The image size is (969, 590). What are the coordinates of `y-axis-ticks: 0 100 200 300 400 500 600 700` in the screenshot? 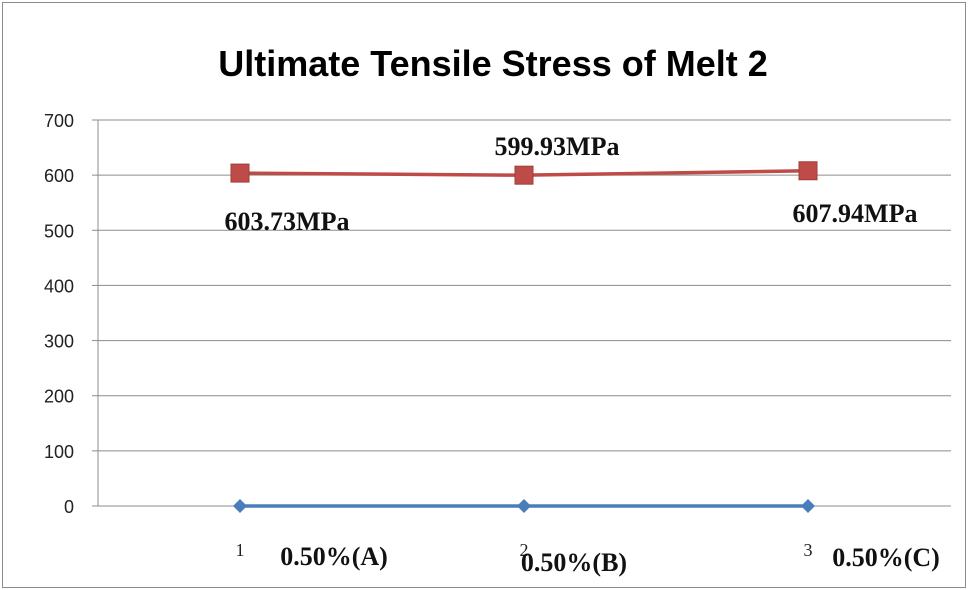 It's located at (59, 314).